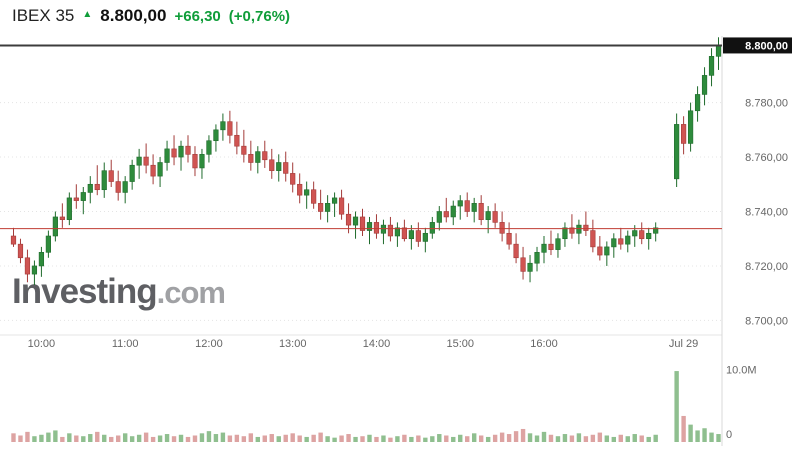 The width and height of the screenshot is (792, 452). Describe the element at coordinates (766, 158) in the screenshot. I see `y-axis-label: 8.760,00` at that location.